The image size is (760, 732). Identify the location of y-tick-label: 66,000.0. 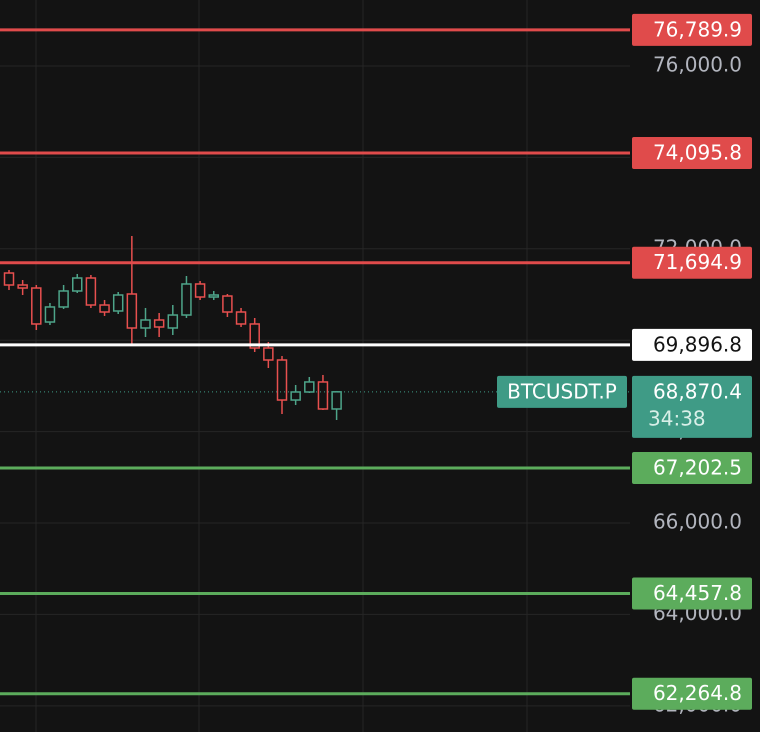
(697, 522).